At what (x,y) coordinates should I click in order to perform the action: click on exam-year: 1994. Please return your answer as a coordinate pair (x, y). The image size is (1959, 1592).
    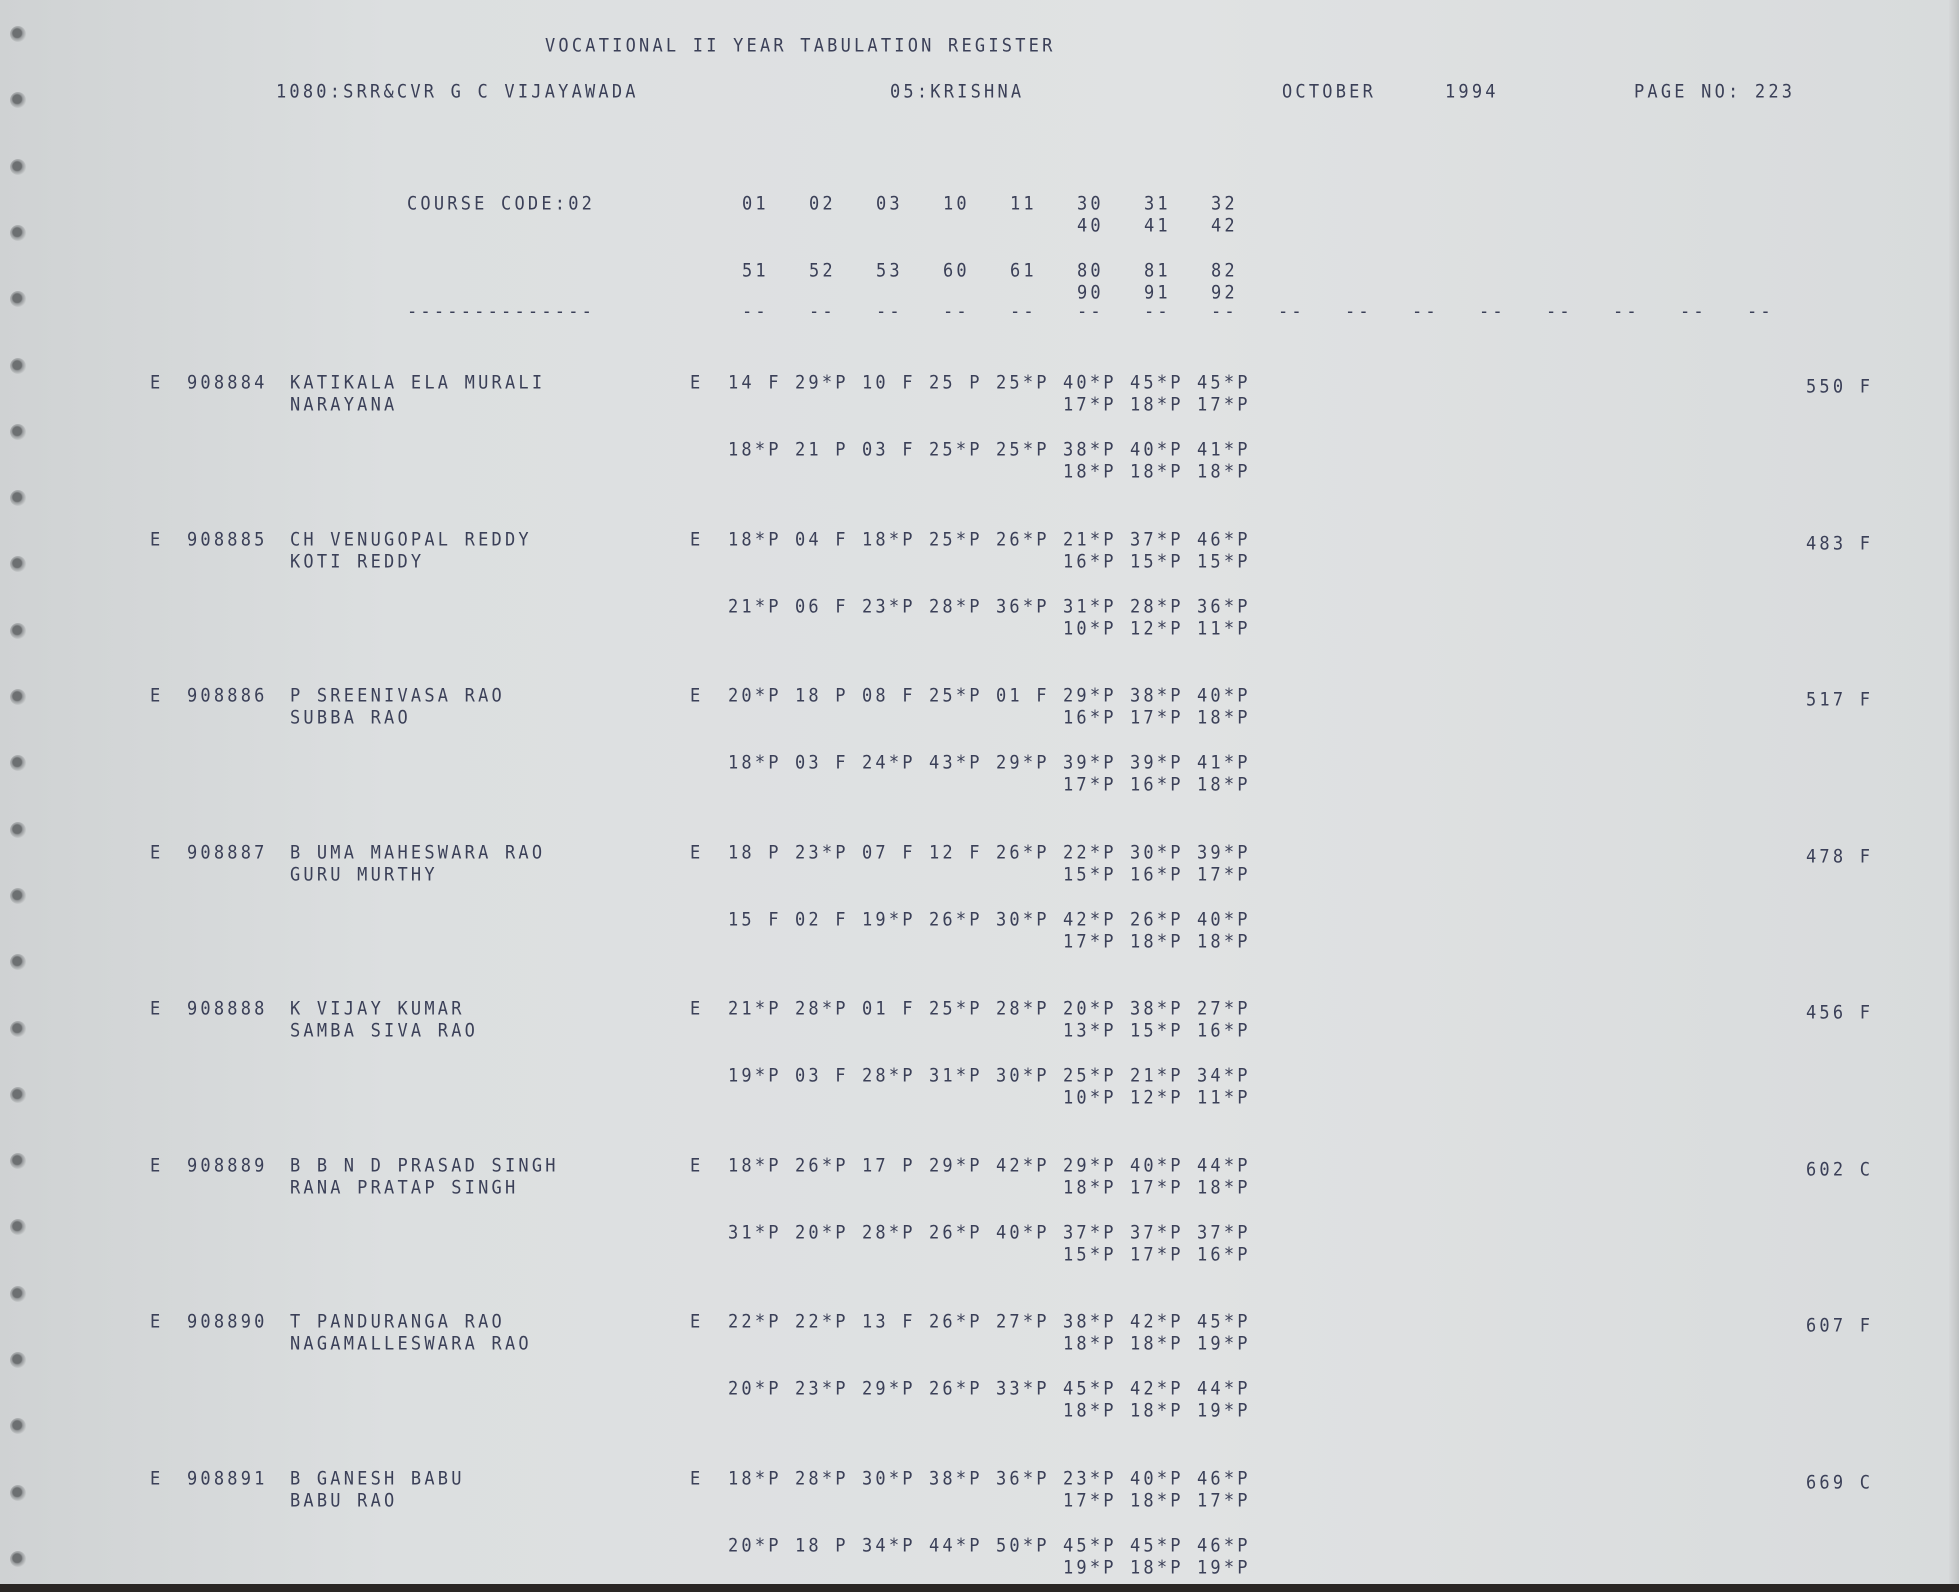
    Looking at the image, I should click on (1472, 92).